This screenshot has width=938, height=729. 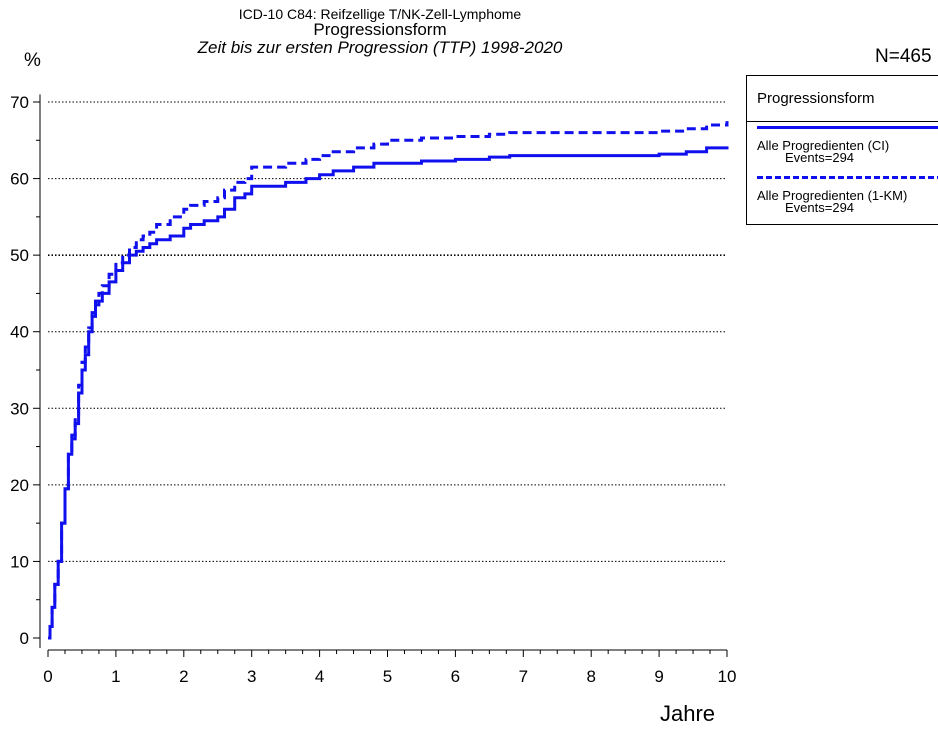 I want to click on x-tick-label-8: 8, so click(x=590, y=676).